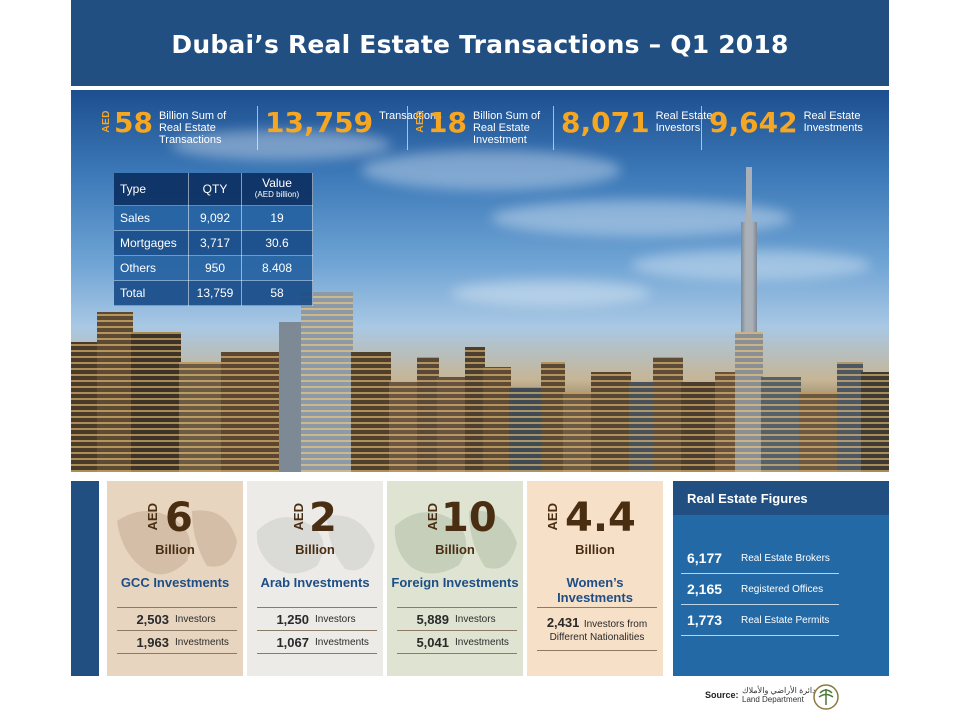 The width and height of the screenshot is (960, 720). Describe the element at coordinates (833, 122) in the screenshot. I see `stat-label: Real Estate Investments` at that location.